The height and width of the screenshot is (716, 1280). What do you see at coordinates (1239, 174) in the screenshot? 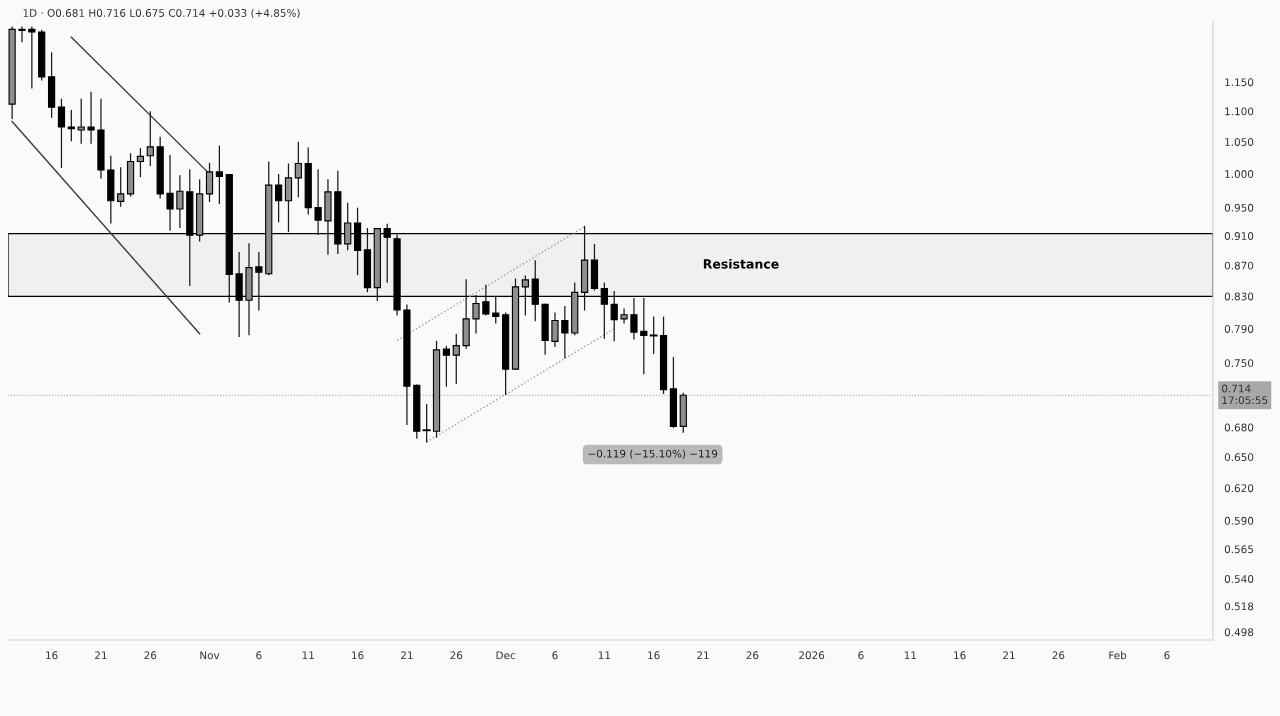
I see `y-tick-label: 1.000` at bounding box center [1239, 174].